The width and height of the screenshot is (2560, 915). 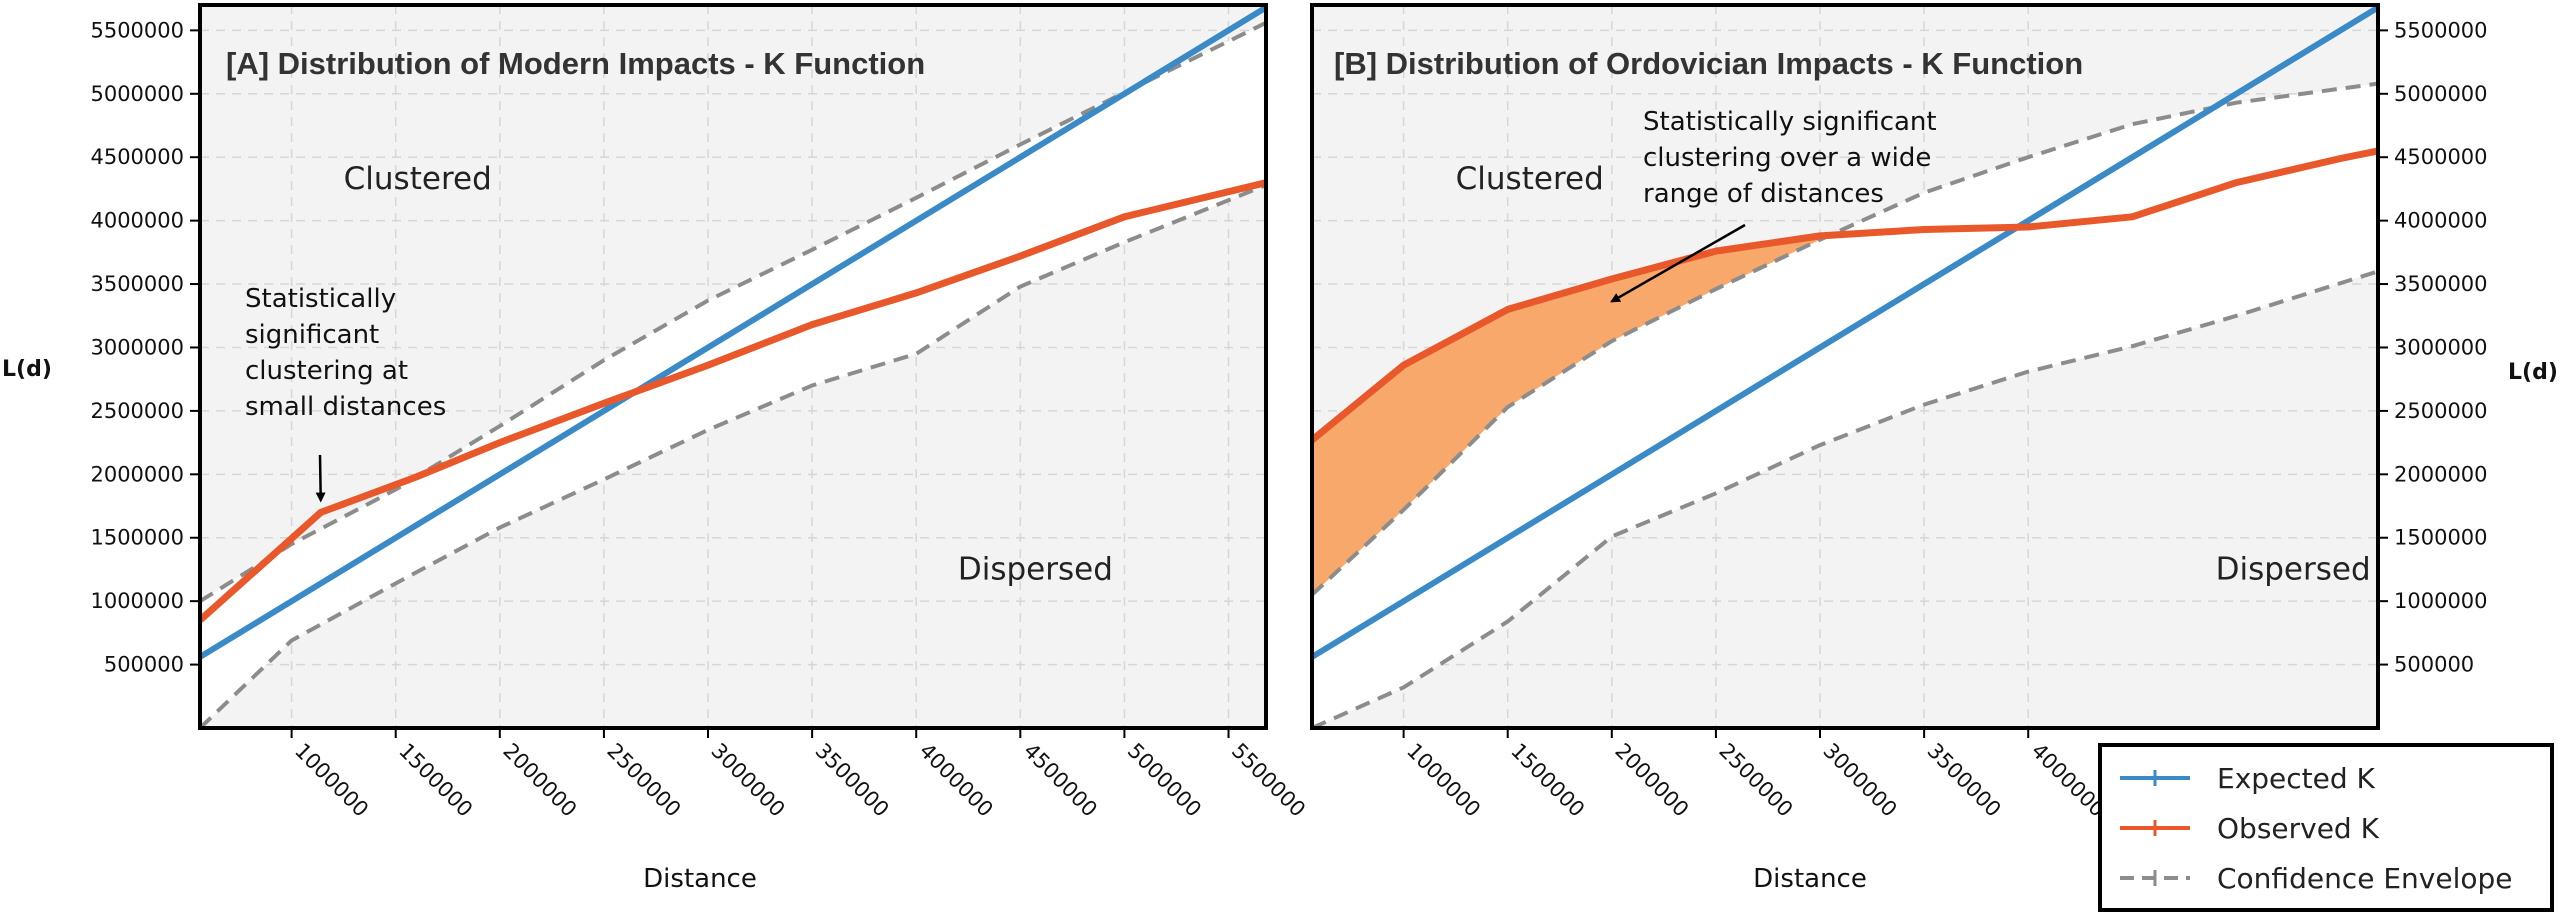 What do you see at coordinates (1810, 879) in the screenshot?
I see `panel-b-x-label: Distance` at bounding box center [1810, 879].